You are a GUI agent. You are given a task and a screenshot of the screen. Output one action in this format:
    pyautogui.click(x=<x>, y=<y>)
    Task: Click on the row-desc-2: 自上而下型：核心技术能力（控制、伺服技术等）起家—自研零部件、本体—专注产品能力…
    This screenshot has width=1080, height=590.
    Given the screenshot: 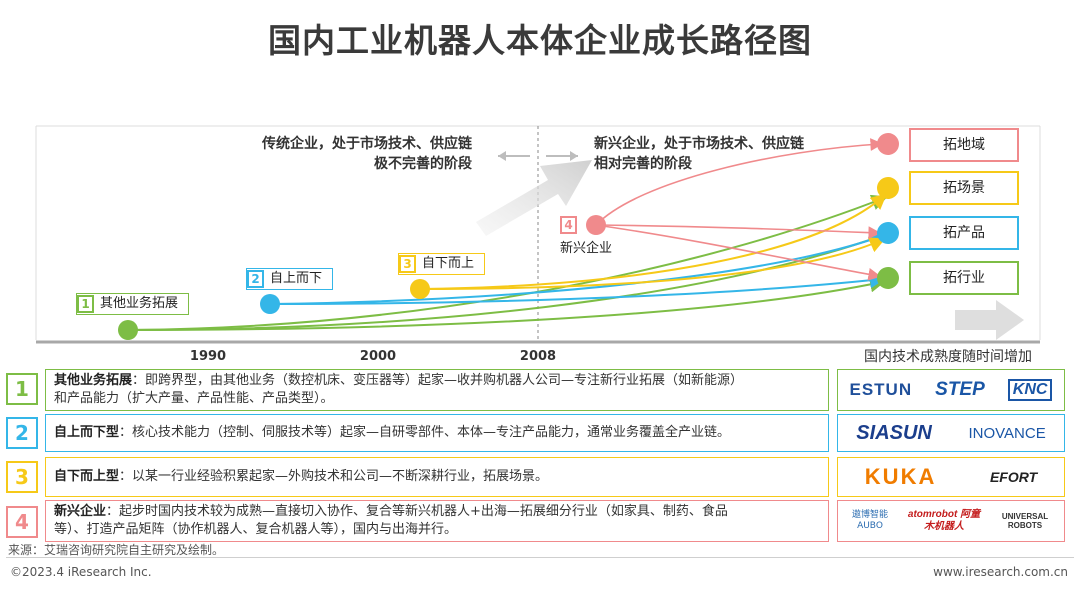 What is the action you would take?
    pyautogui.click(x=437, y=433)
    